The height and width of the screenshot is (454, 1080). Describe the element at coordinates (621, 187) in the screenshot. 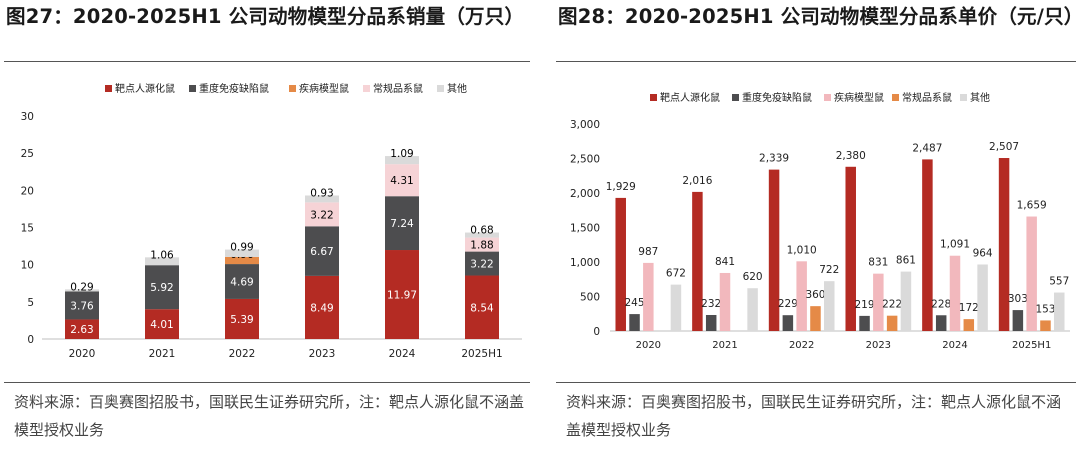

I see `data-label: 1,929` at that location.